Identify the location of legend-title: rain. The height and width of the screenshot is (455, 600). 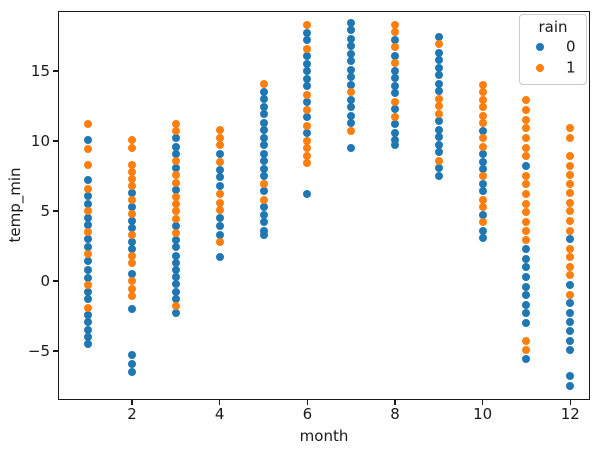
(553, 27).